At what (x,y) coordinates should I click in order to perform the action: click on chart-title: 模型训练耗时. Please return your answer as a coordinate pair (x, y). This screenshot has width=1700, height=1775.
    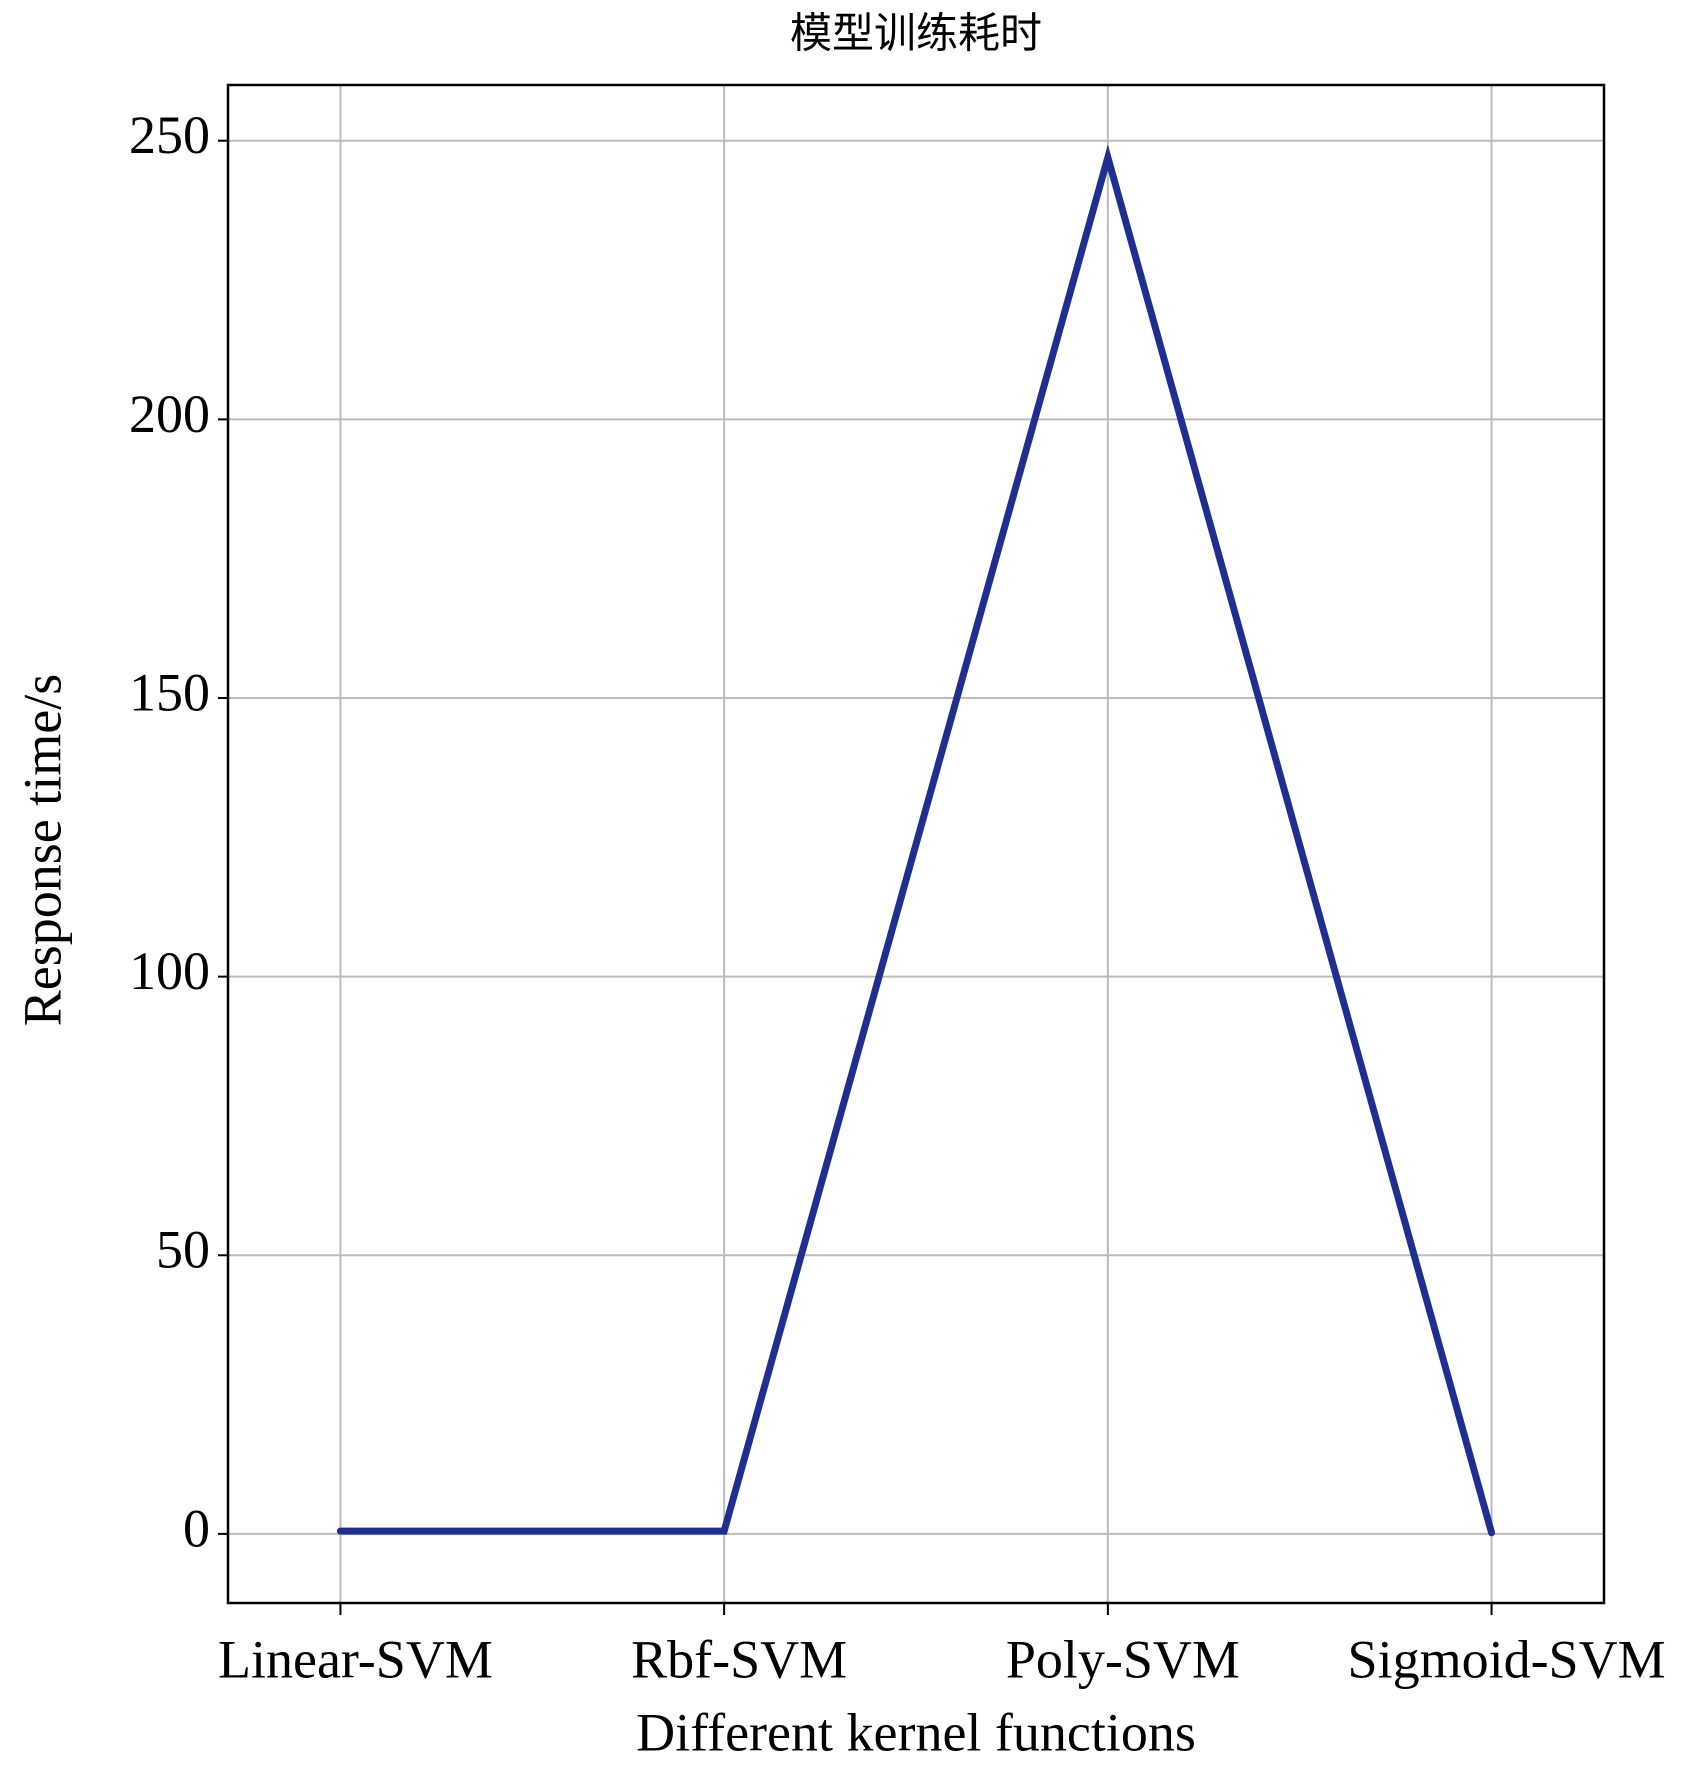
    Looking at the image, I should click on (916, 34).